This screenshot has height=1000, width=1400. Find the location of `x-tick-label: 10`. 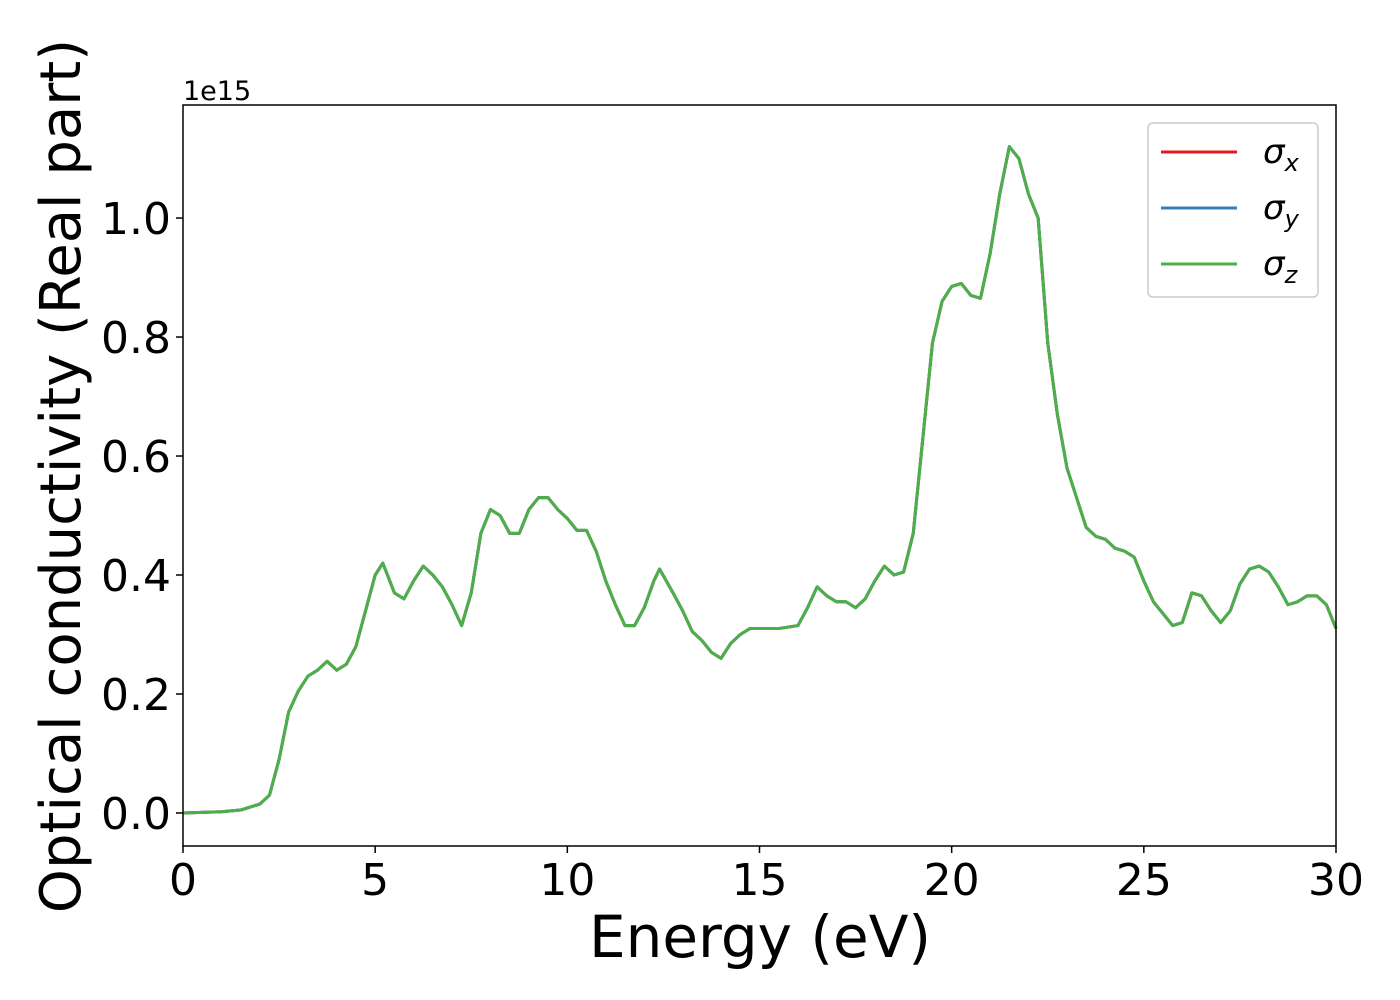

x-tick-label: 10 is located at coordinates (567, 880).